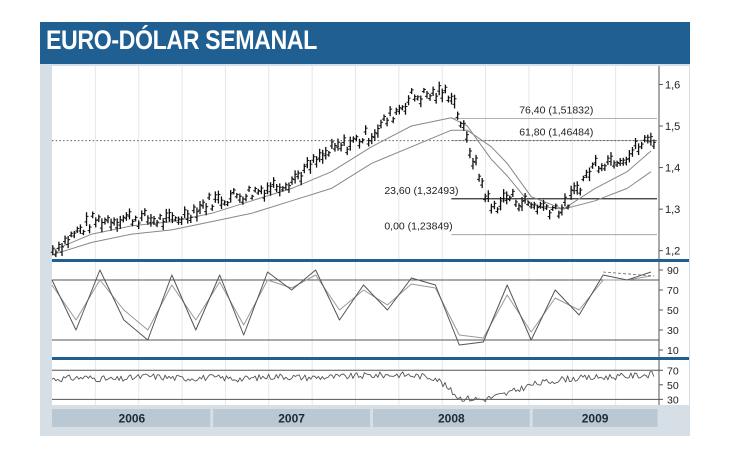 This screenshot has width=730, height=460. What do you see at coordinates (629, 274) in the screenshot?
I see `divergence-line` at bounding box center [629, 274].